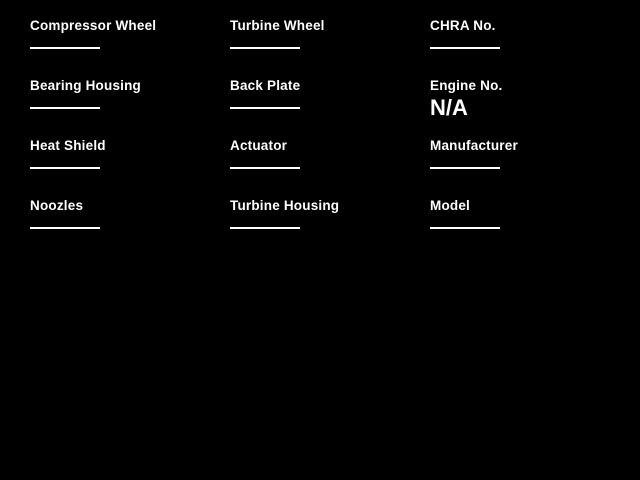 The width and height of the screenshot is (640, 480). Describe the element at coordinates (259, 145) in the screenshot. I see `field-label: Actuator` at that location.